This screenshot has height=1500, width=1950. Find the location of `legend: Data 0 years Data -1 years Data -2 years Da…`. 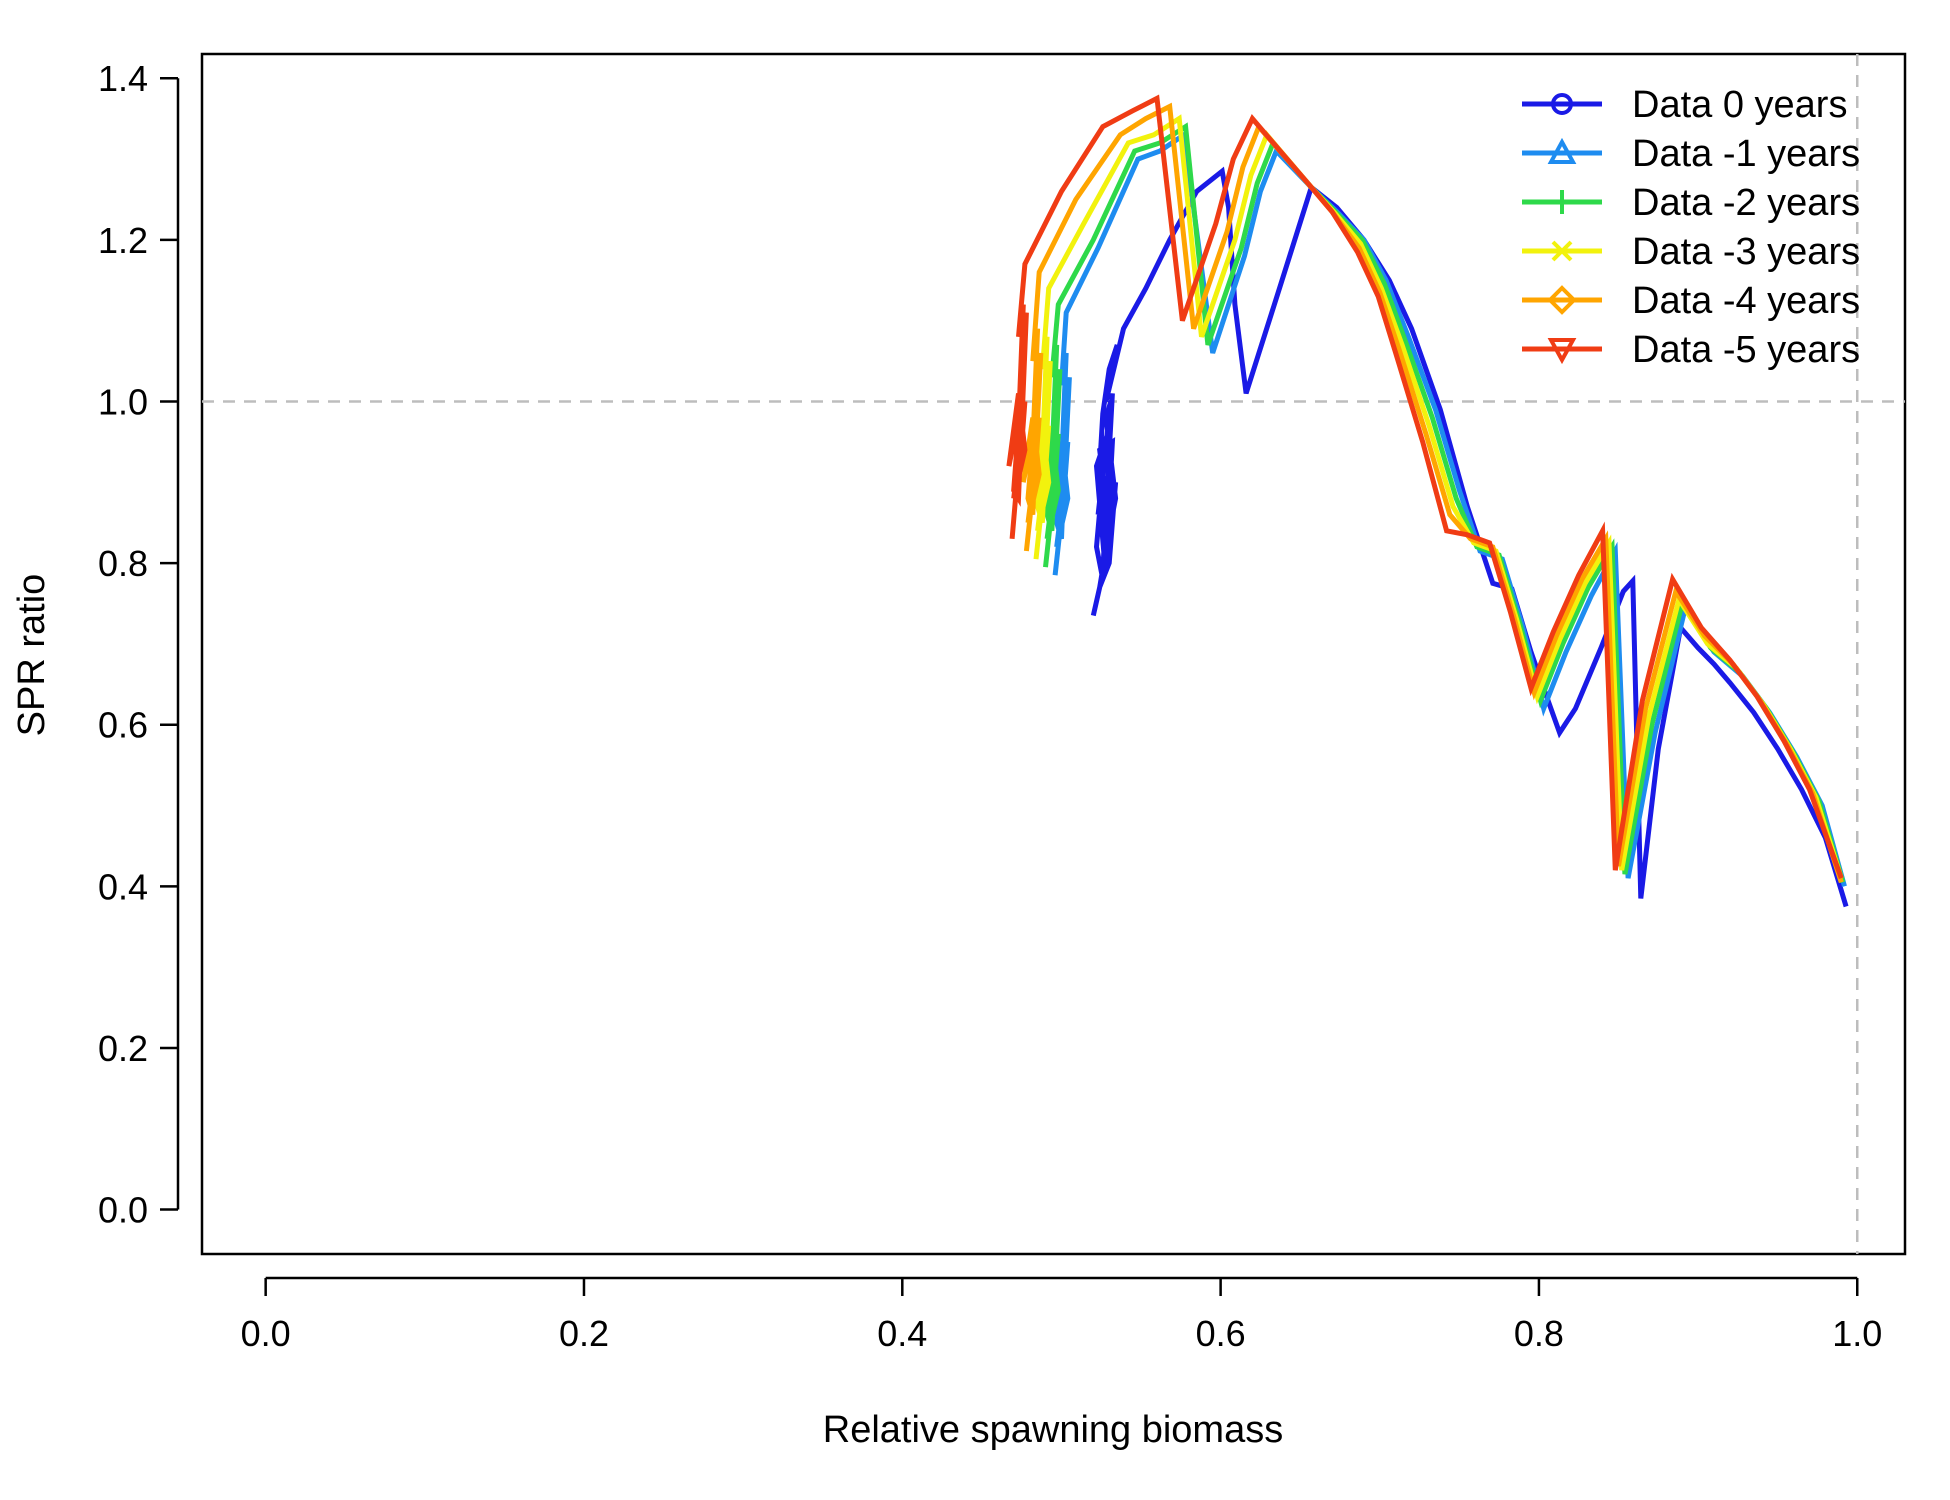

legend: Data 0 years Data -1 years Data -2 years Da… is located at coordinates (1691, 227).